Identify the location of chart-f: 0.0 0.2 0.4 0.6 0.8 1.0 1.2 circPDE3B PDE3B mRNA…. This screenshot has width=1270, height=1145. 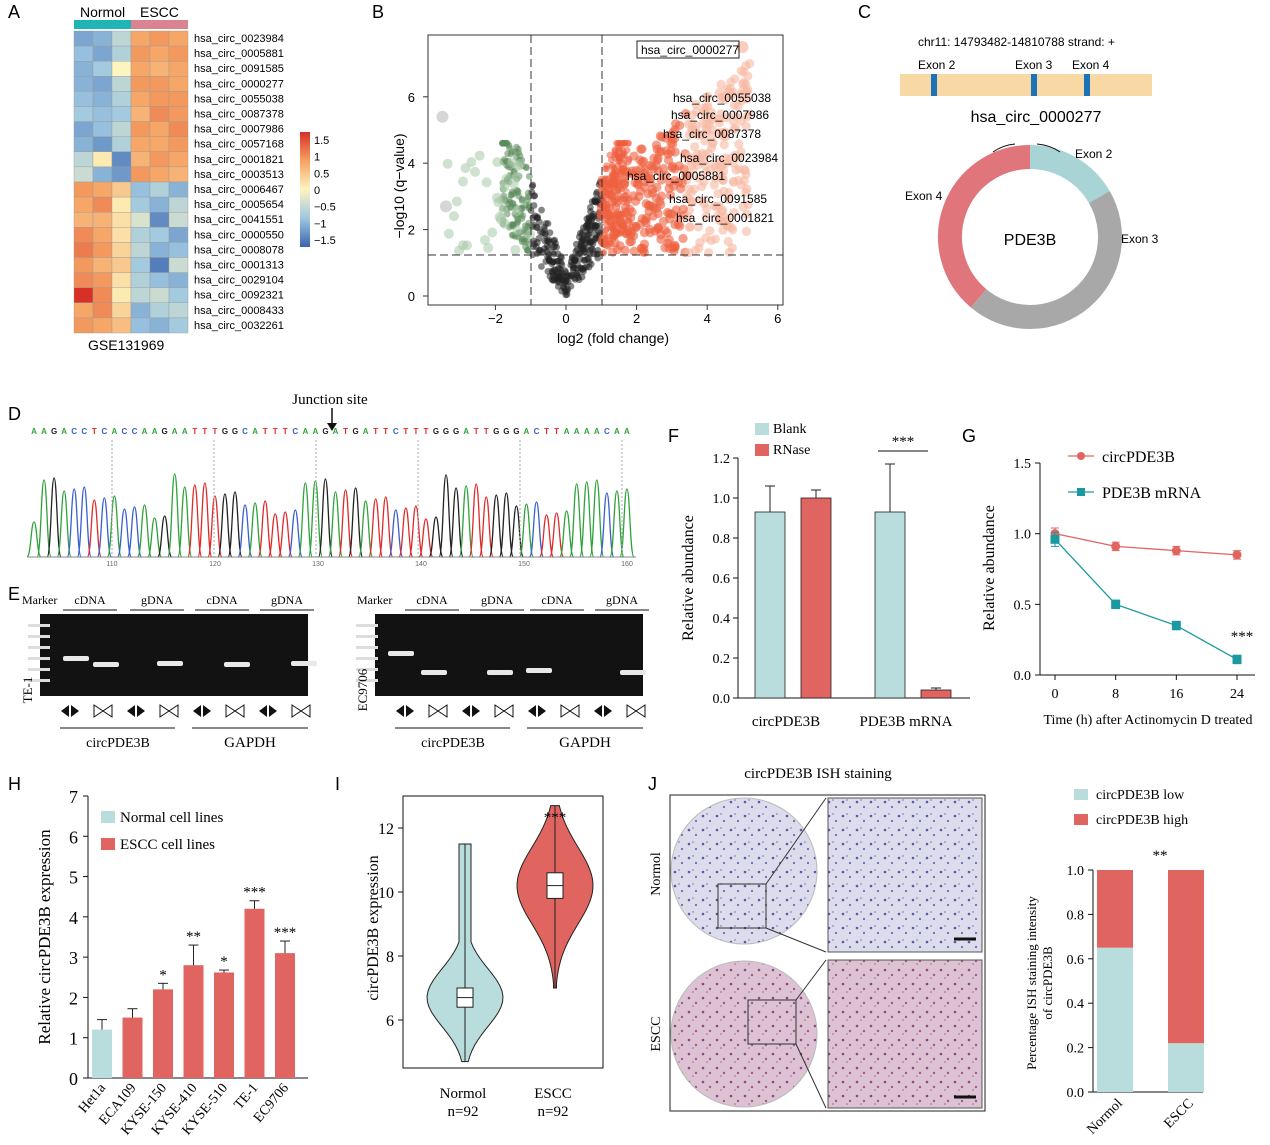
(825, 576).